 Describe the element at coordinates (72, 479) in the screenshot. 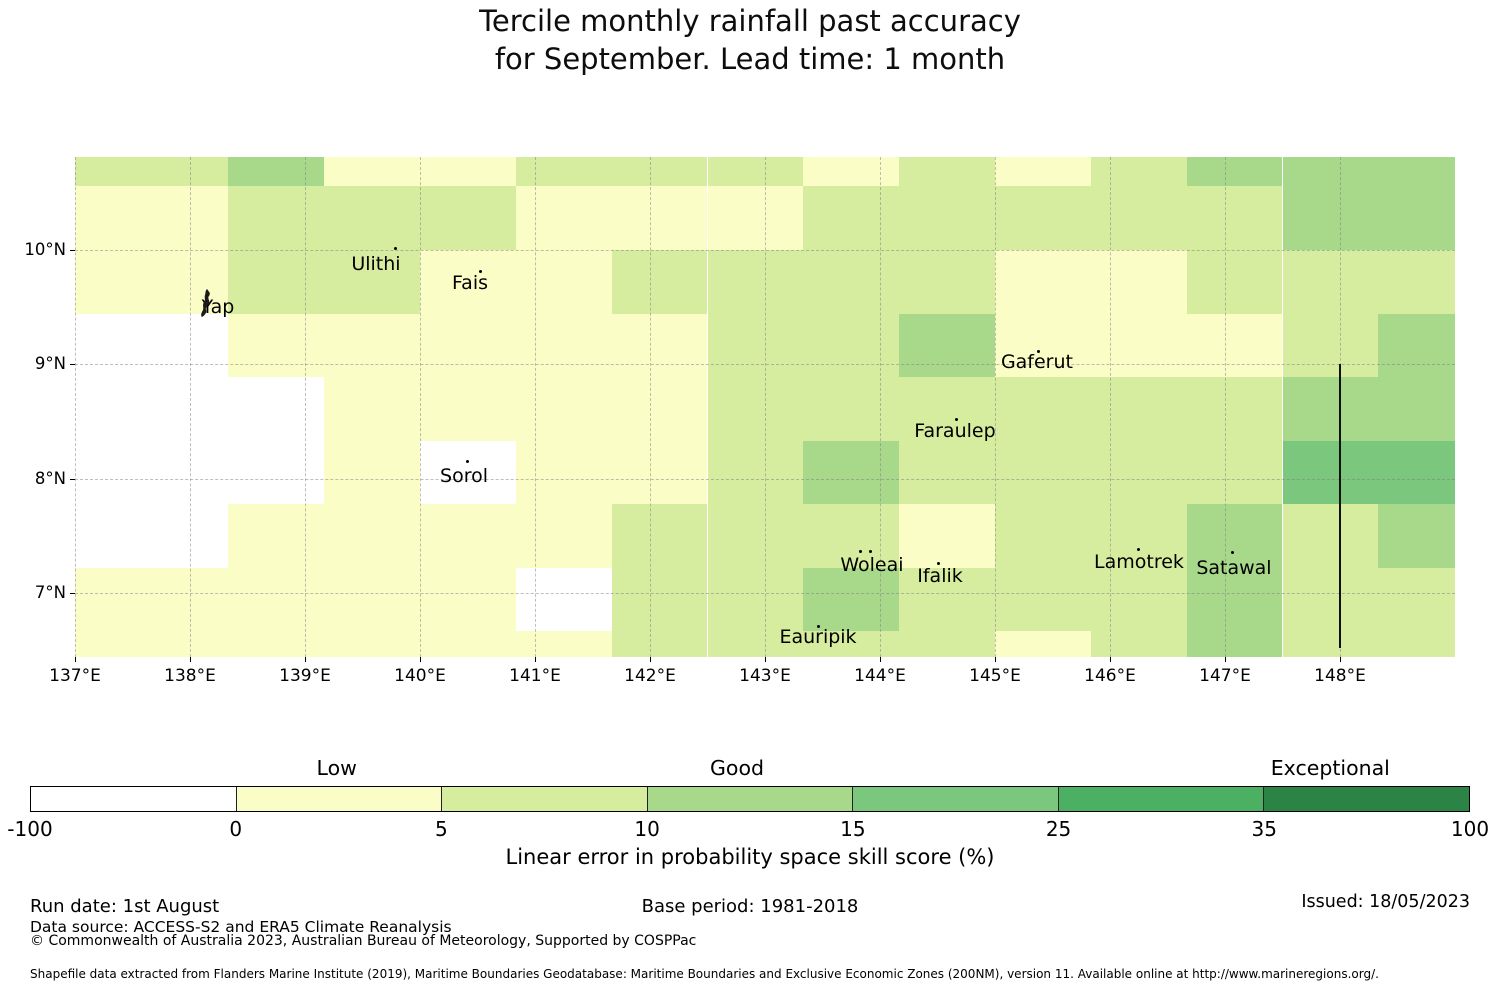

I see `y-axis-tick` at that location.